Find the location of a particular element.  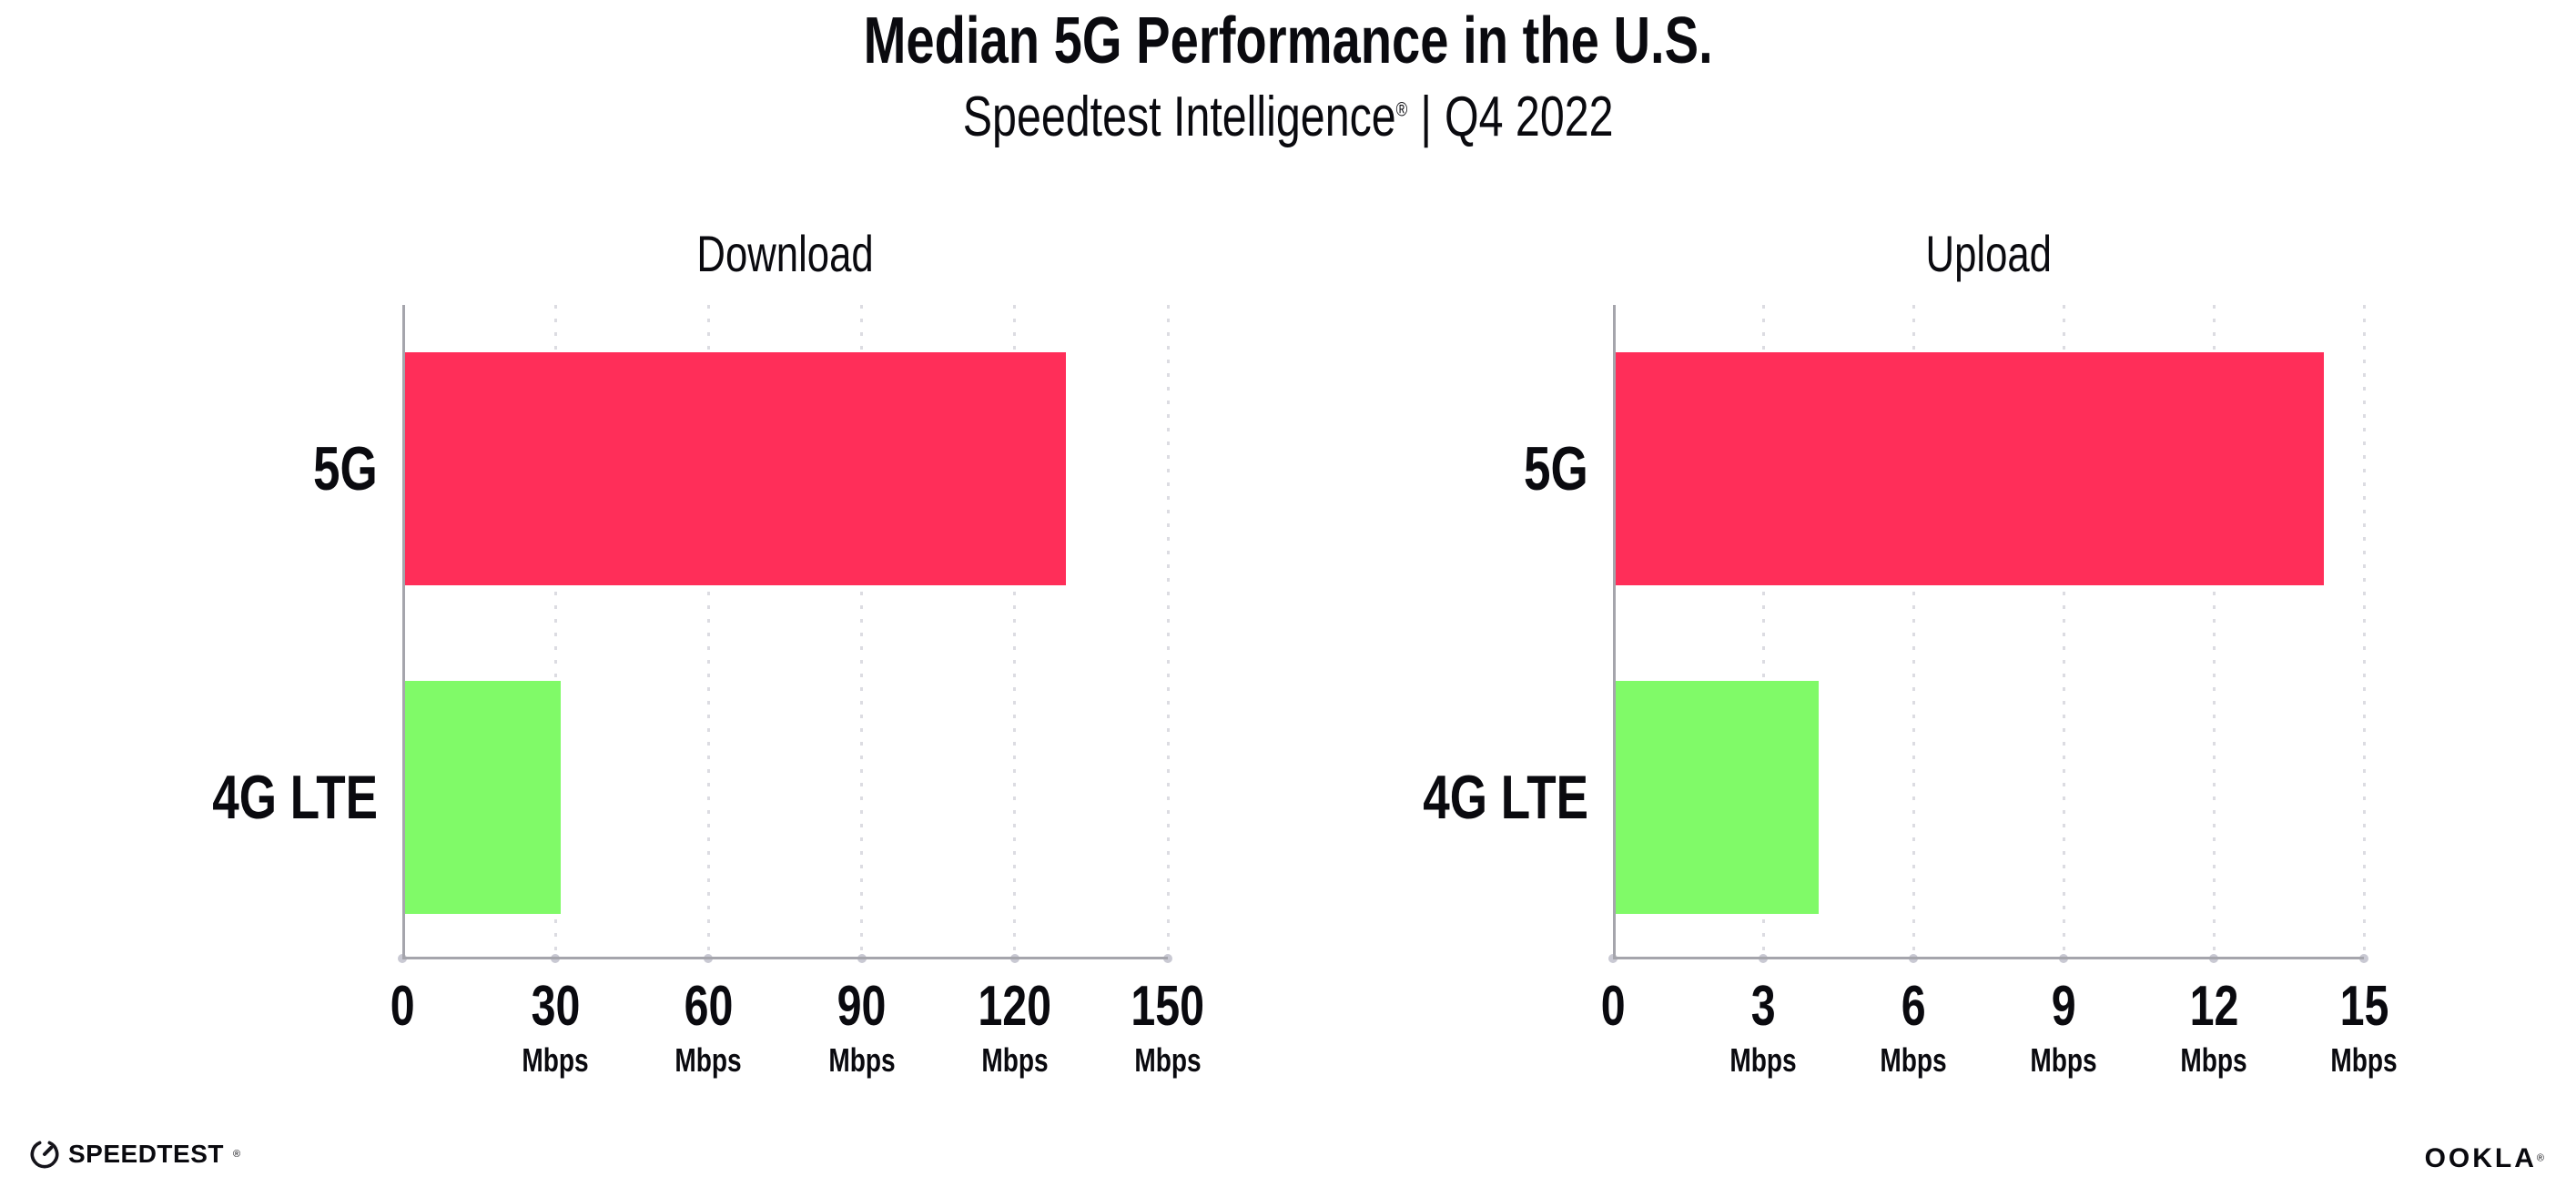

x-tick-value: 60 is located at coordinates (709, 1007).